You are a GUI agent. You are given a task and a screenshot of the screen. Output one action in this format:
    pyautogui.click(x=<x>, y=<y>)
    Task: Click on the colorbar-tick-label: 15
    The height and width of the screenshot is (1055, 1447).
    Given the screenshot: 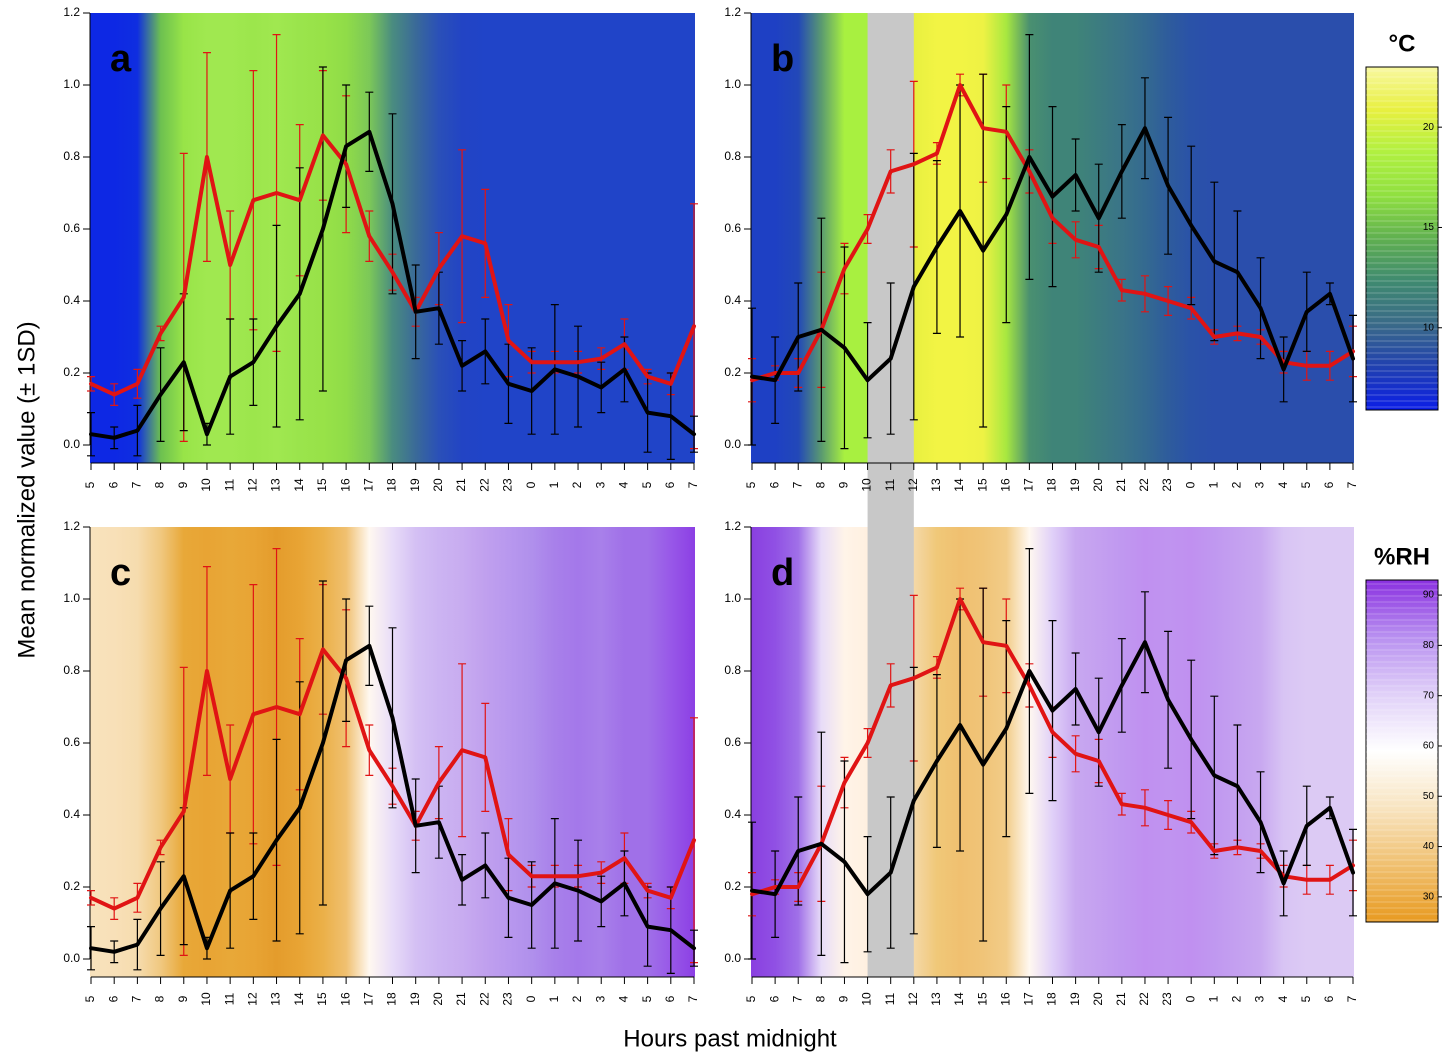 What is the action you would take?
    pyautogui.click(x=1429, y=227)
    